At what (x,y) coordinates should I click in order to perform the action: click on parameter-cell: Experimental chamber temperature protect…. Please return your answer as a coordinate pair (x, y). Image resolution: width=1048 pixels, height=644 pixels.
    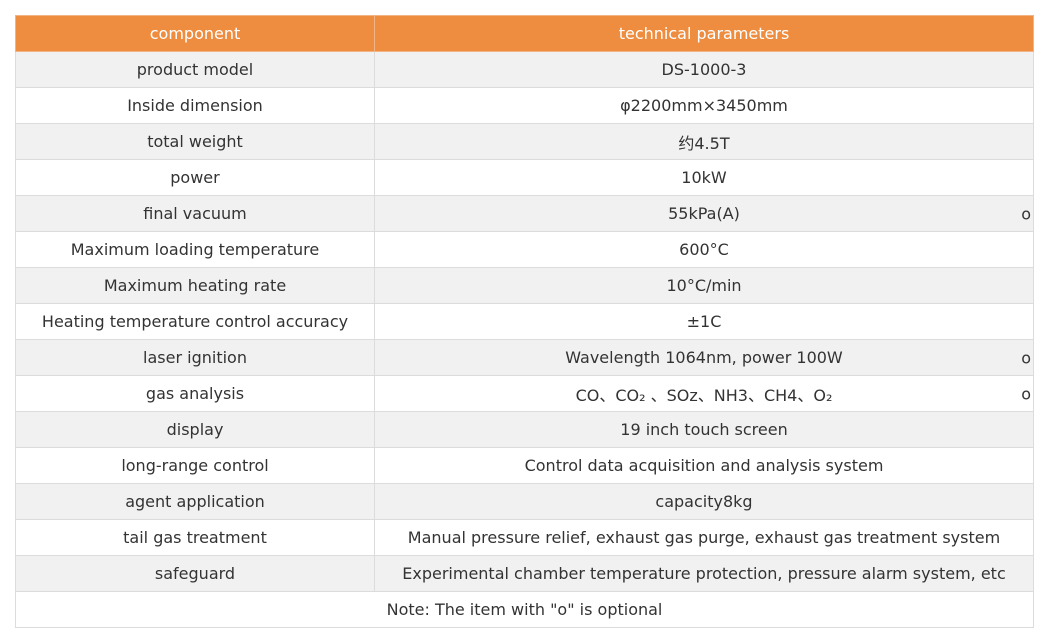
    Looking at the image, I should click on (704, 573).